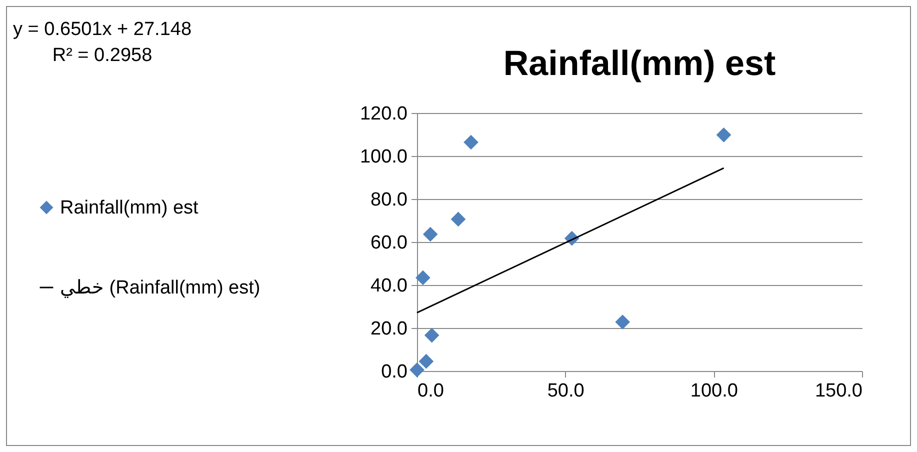  Describe the element at coordinates (384, 114) in the screenshot. I see `y-tick-label: 120.0` at that location.